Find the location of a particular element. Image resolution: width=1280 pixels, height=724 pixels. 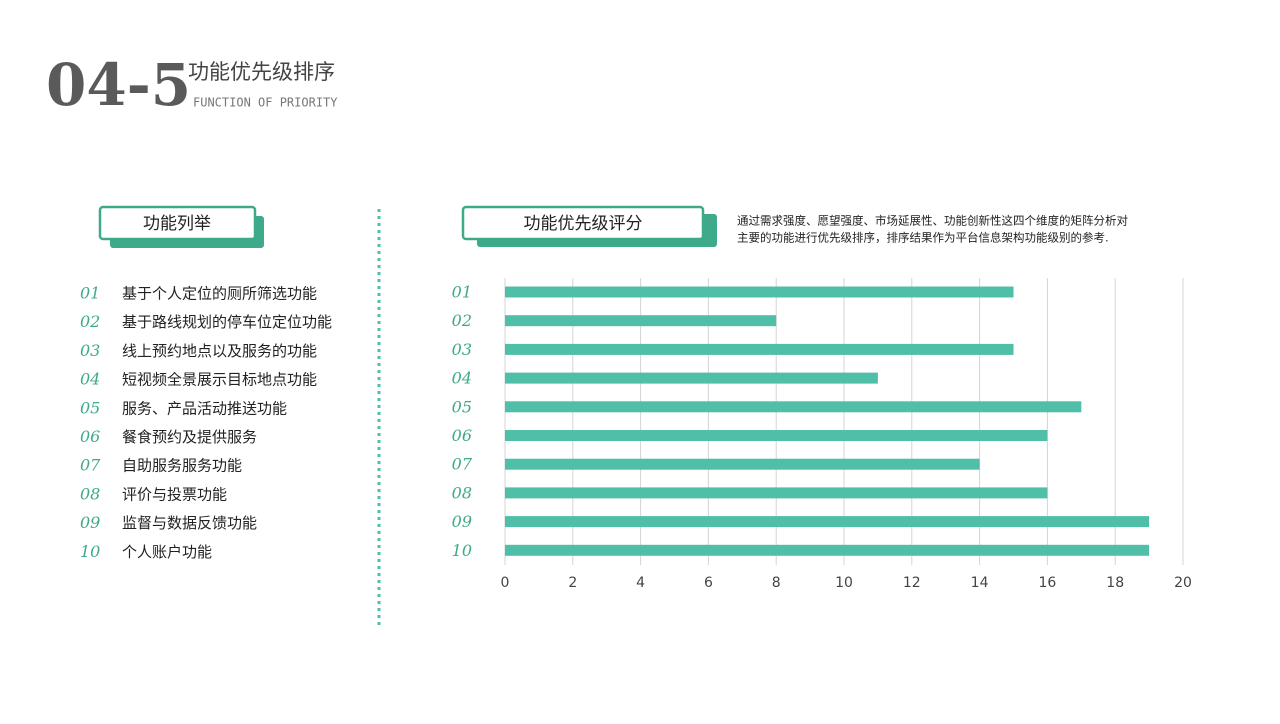

x-tick-label: 8 is located at coordinates (776, 583).